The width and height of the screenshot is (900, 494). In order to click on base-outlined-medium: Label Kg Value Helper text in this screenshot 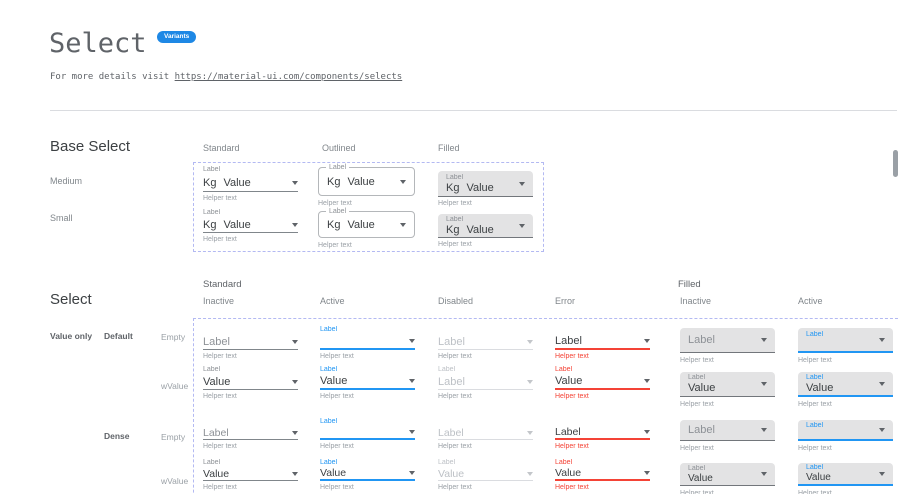, I will do `click(366, 186)`.